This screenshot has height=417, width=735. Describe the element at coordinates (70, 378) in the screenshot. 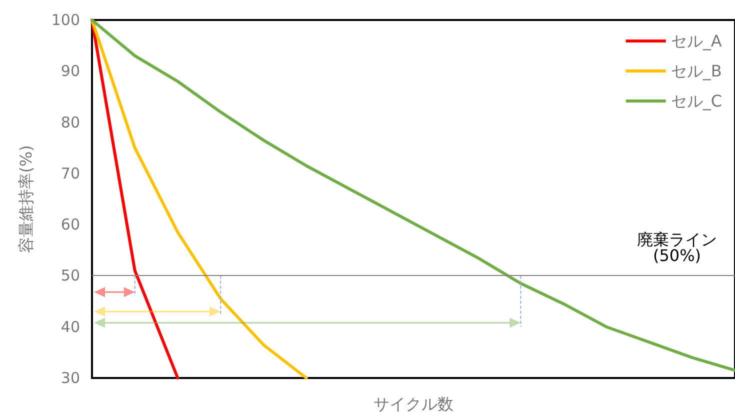

I see `y-tick-label: 30` at that location.